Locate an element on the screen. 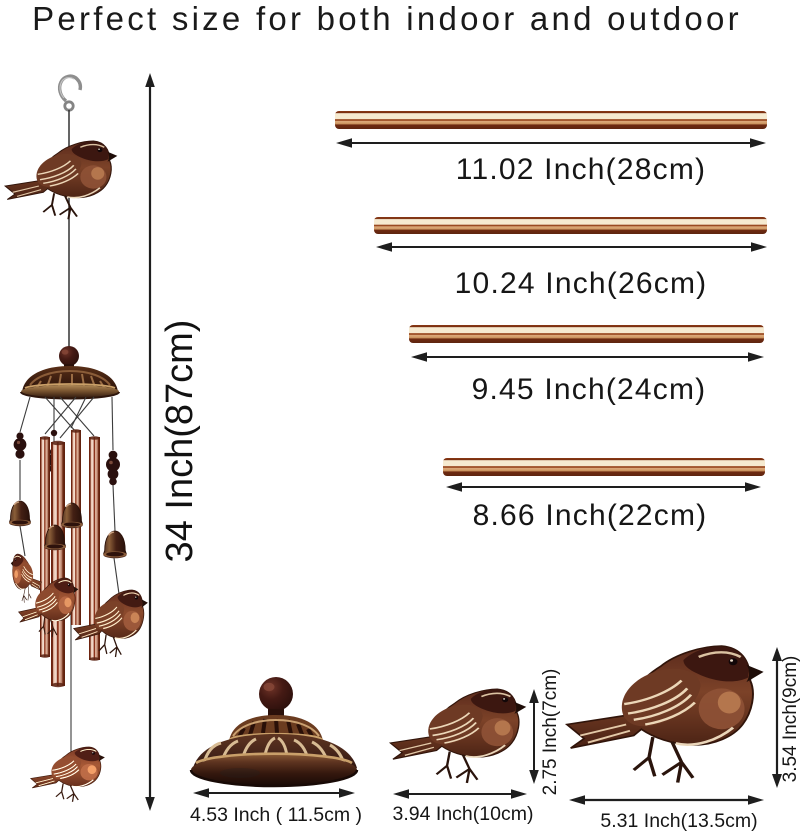 The height and width of the screenshot is (836, 800). svg-text: 2.75 Inch(7cm) is located at coordinates (550, 732).